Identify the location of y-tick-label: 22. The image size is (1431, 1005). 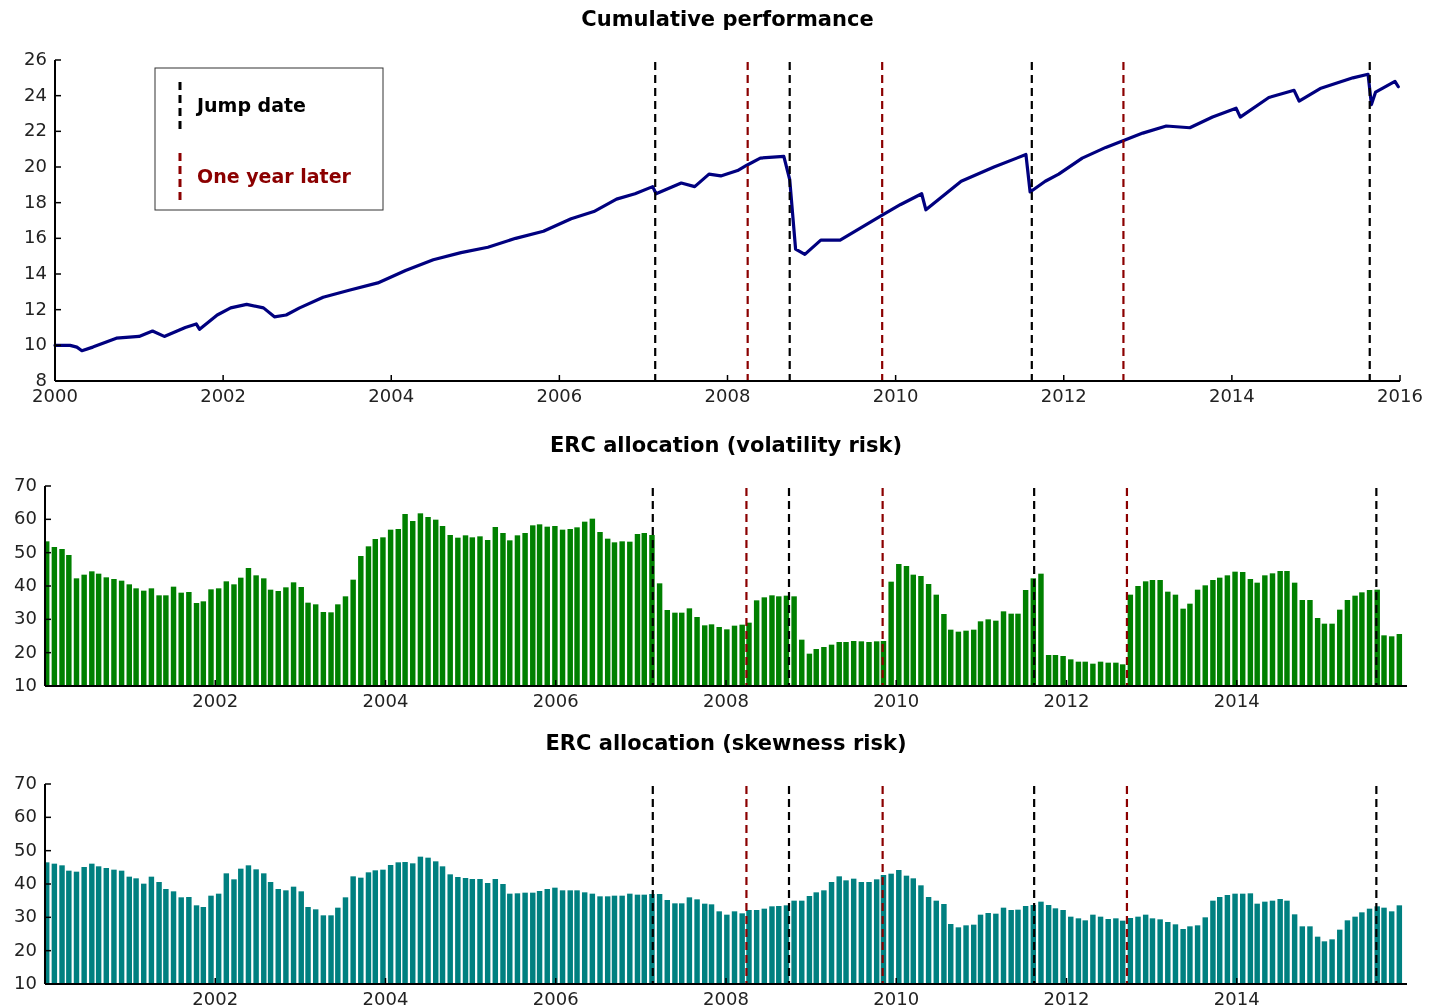
(35, 130).